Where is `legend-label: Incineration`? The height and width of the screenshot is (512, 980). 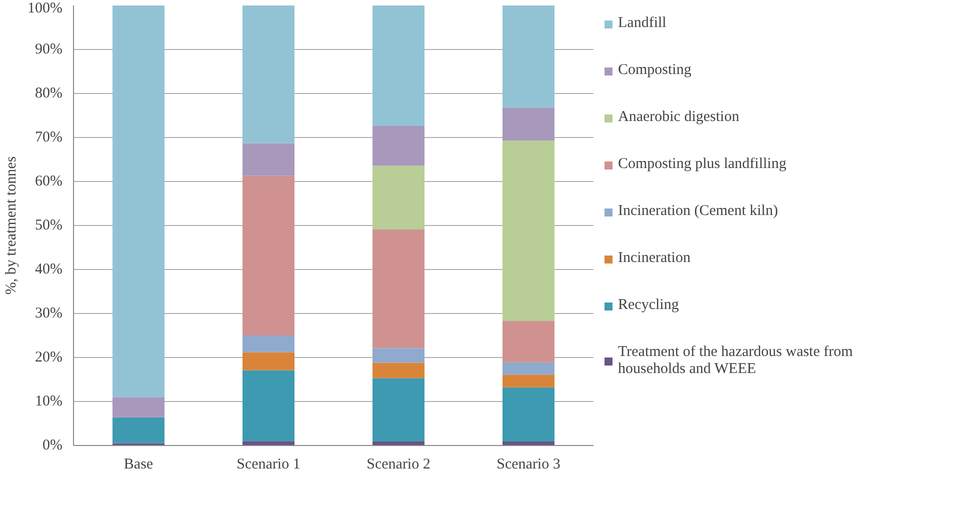
legend-label: Incineration is located at coordinates (654, 258).